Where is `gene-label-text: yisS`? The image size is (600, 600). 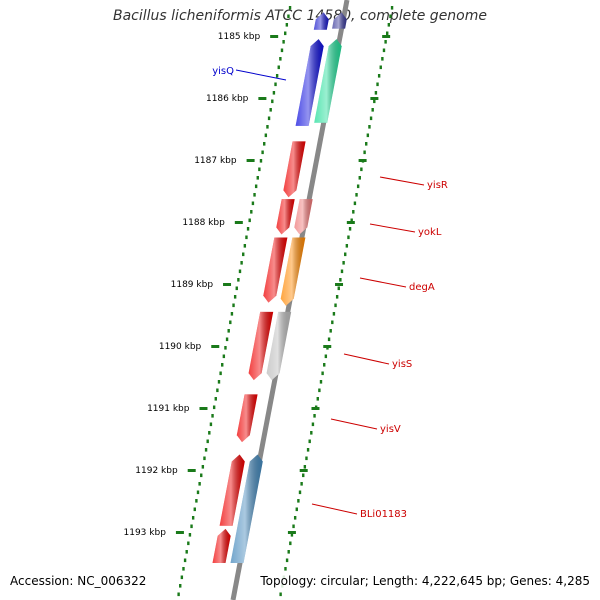
gene-label-text: yisS is located at coordinates (402, 364).